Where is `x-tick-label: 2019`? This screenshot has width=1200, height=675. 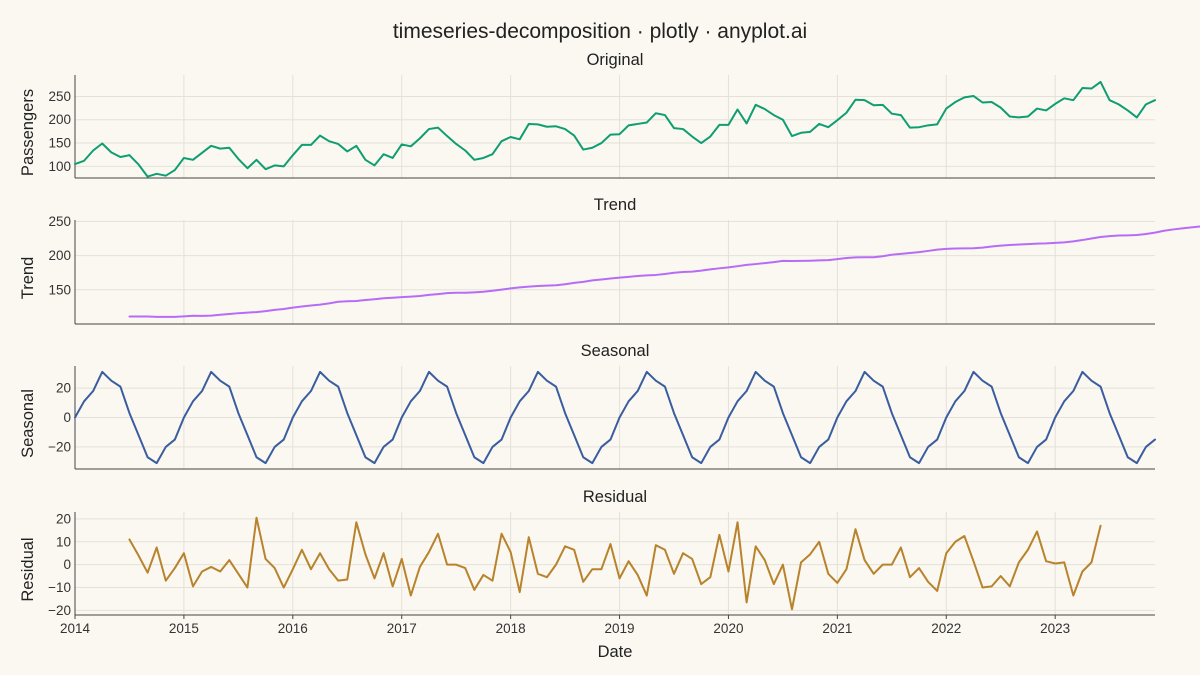
x-tick-label: 2019 is located at coordinates (620, 628).